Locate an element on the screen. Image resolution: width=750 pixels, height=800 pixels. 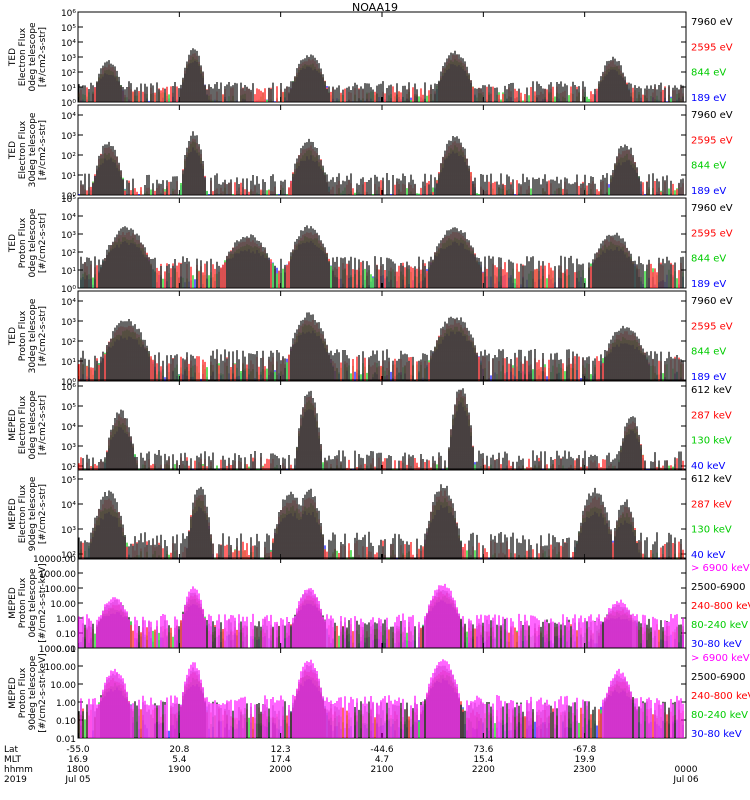
x-tick-label-hhmm: 0000 is located at coordinates (686, 770).